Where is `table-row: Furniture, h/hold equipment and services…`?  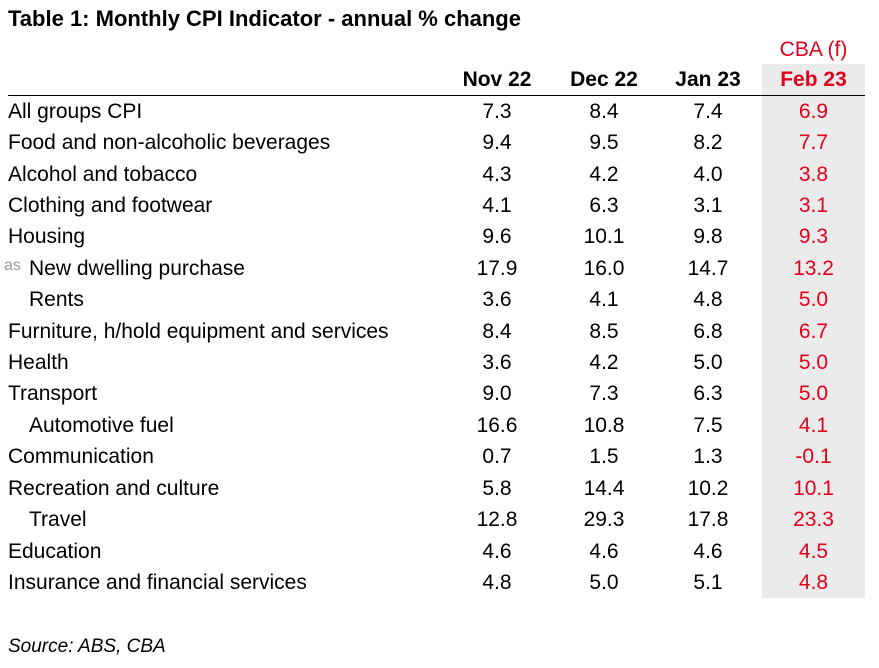 table-row: Furniture, h/hold equipment and services… is located at coordinates (439, 332).